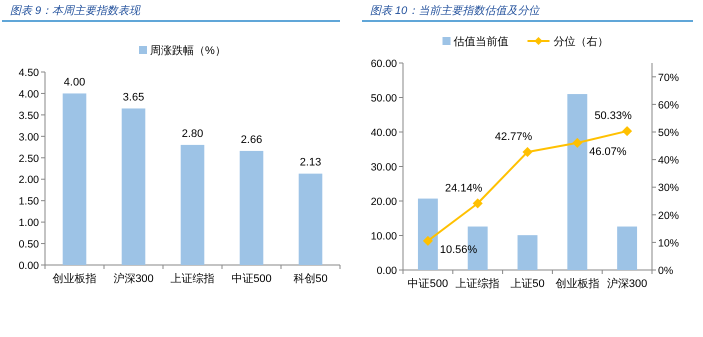 This screenshot has width=703, height=337. I want to click on chart-title: 图表 9：本周主要指数表现, so click(76, 10).